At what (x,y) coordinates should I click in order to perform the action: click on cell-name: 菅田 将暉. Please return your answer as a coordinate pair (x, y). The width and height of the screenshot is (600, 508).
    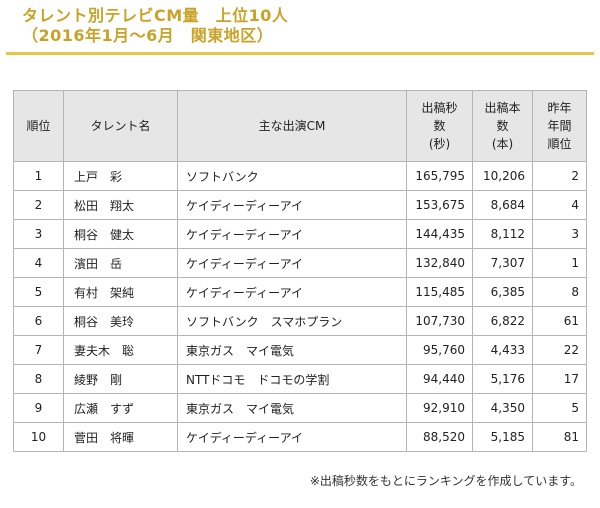
    Looking at the image, I should click on (120, 437).